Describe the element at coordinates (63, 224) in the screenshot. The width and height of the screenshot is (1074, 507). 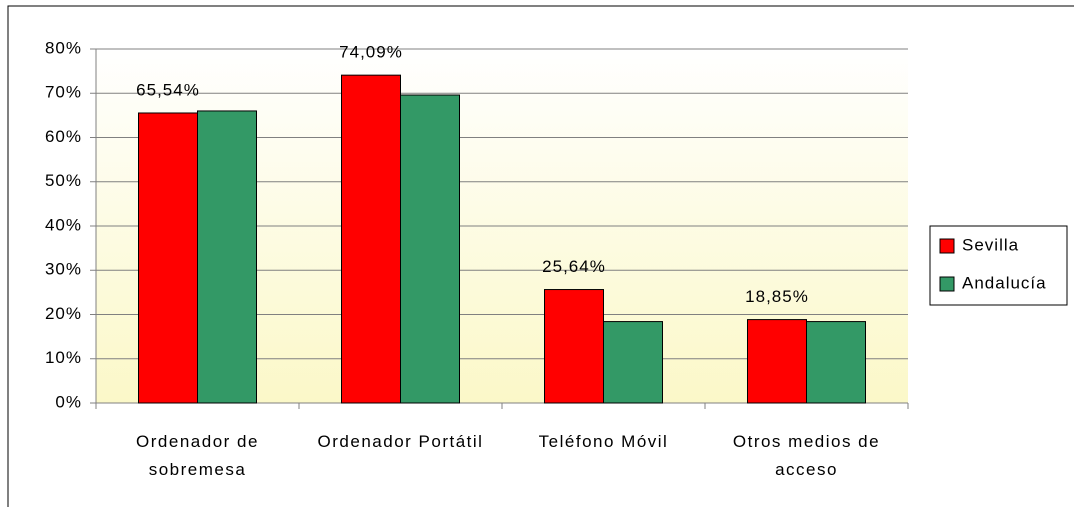
I see `y-tick-label: 40%` at that location.